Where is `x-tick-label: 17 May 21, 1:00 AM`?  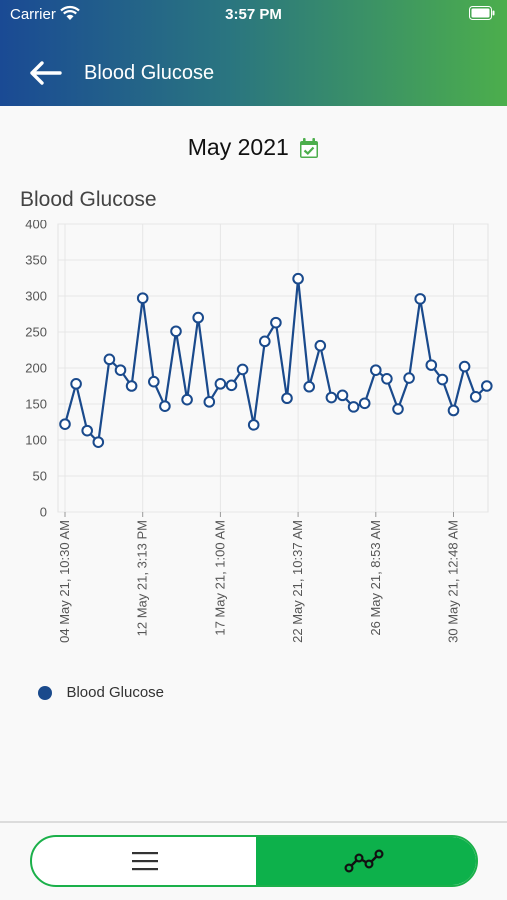 x-tick-label: 17 May 21, 1:00 AM is located at coordinates (219, 578).